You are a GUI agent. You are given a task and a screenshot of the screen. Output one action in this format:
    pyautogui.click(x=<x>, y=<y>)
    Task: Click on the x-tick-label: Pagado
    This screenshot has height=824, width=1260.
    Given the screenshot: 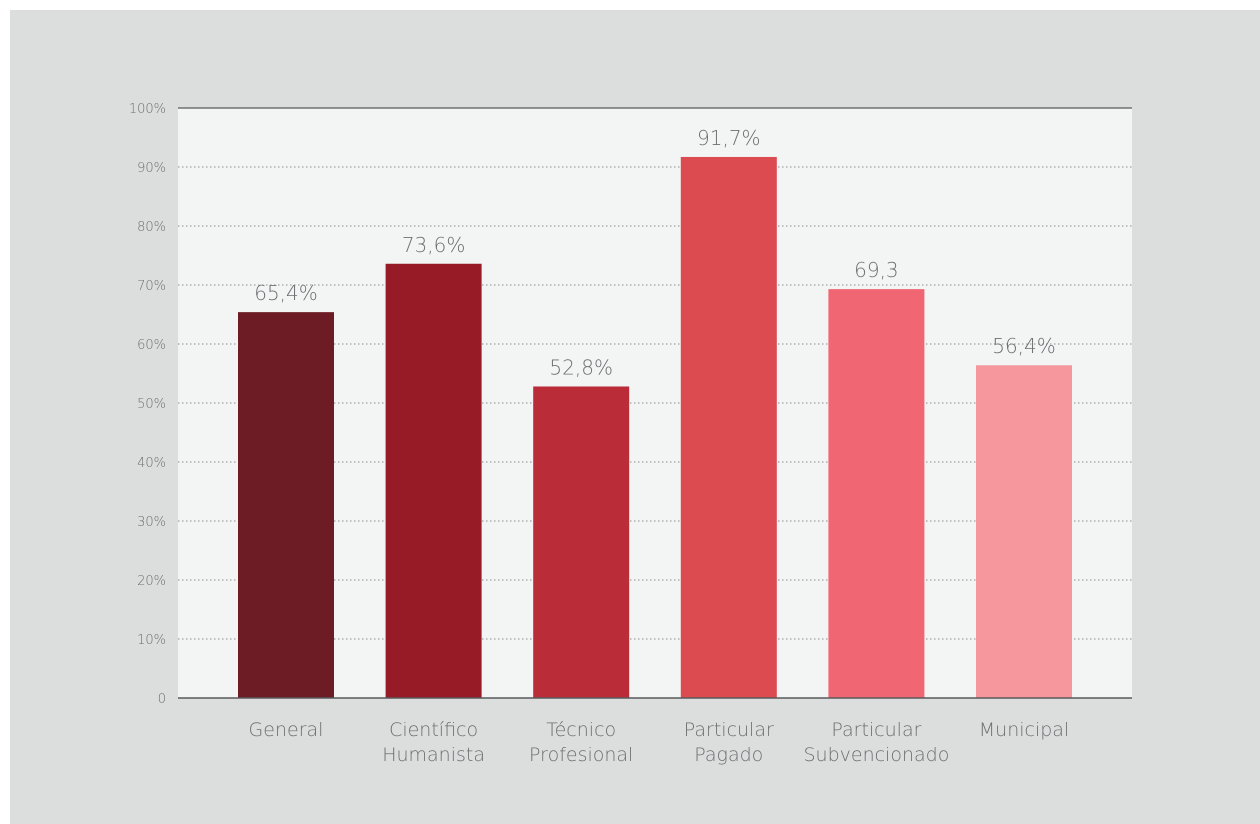 What is the action you would take?
    pyautogui.click(x=728, y=755)
    